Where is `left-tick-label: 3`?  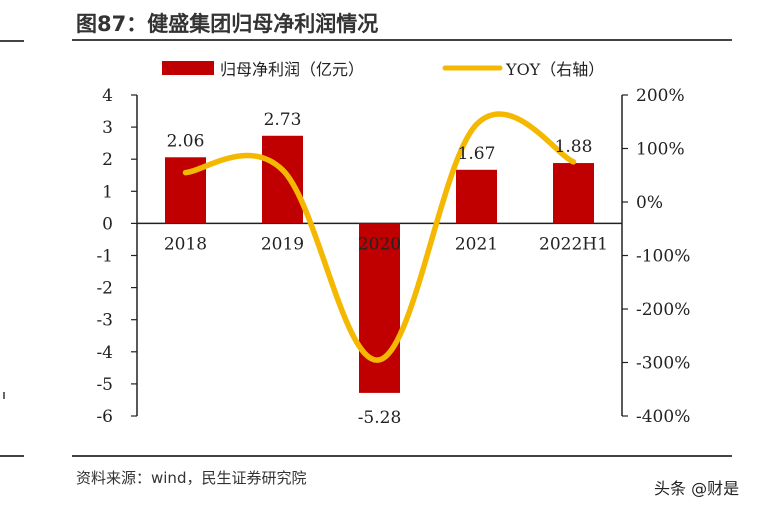
left-tick-label: 3 is located at coordinates (107, 128).